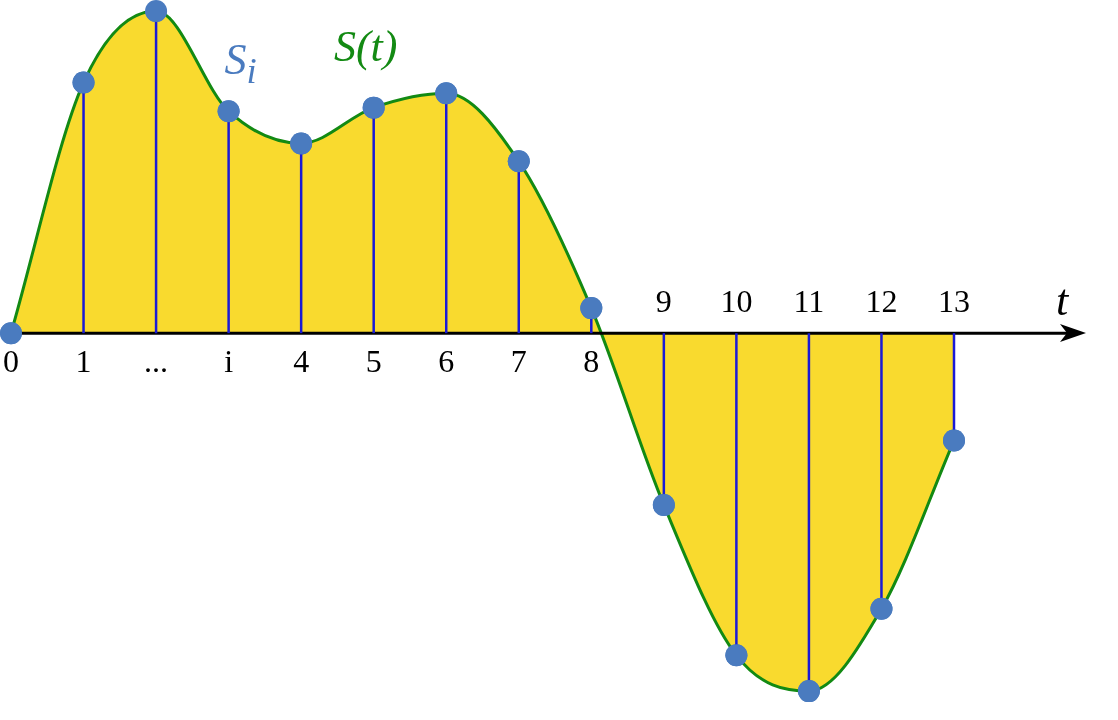 The width and height of the screenshot is (1118, 720). I want to click on x-tick-label: 10, so click(736, 300).